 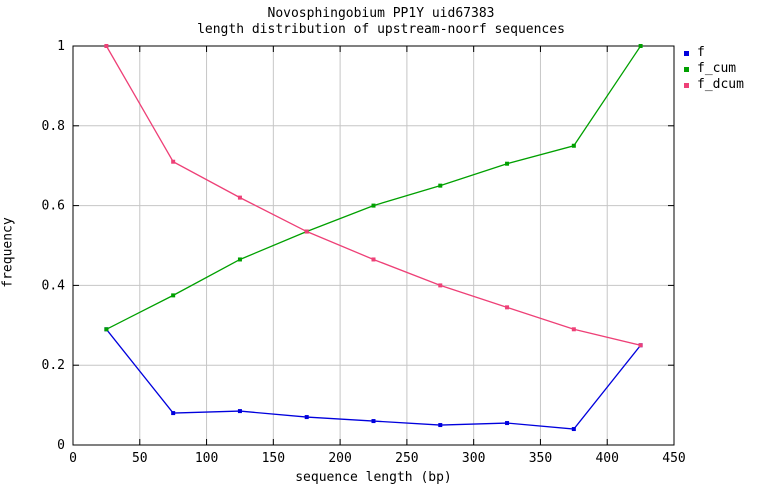 What do you see at coordinates (73, 458) in the screenshot?
I see `x-tick-label: 0` at bounding box center [73, 458].